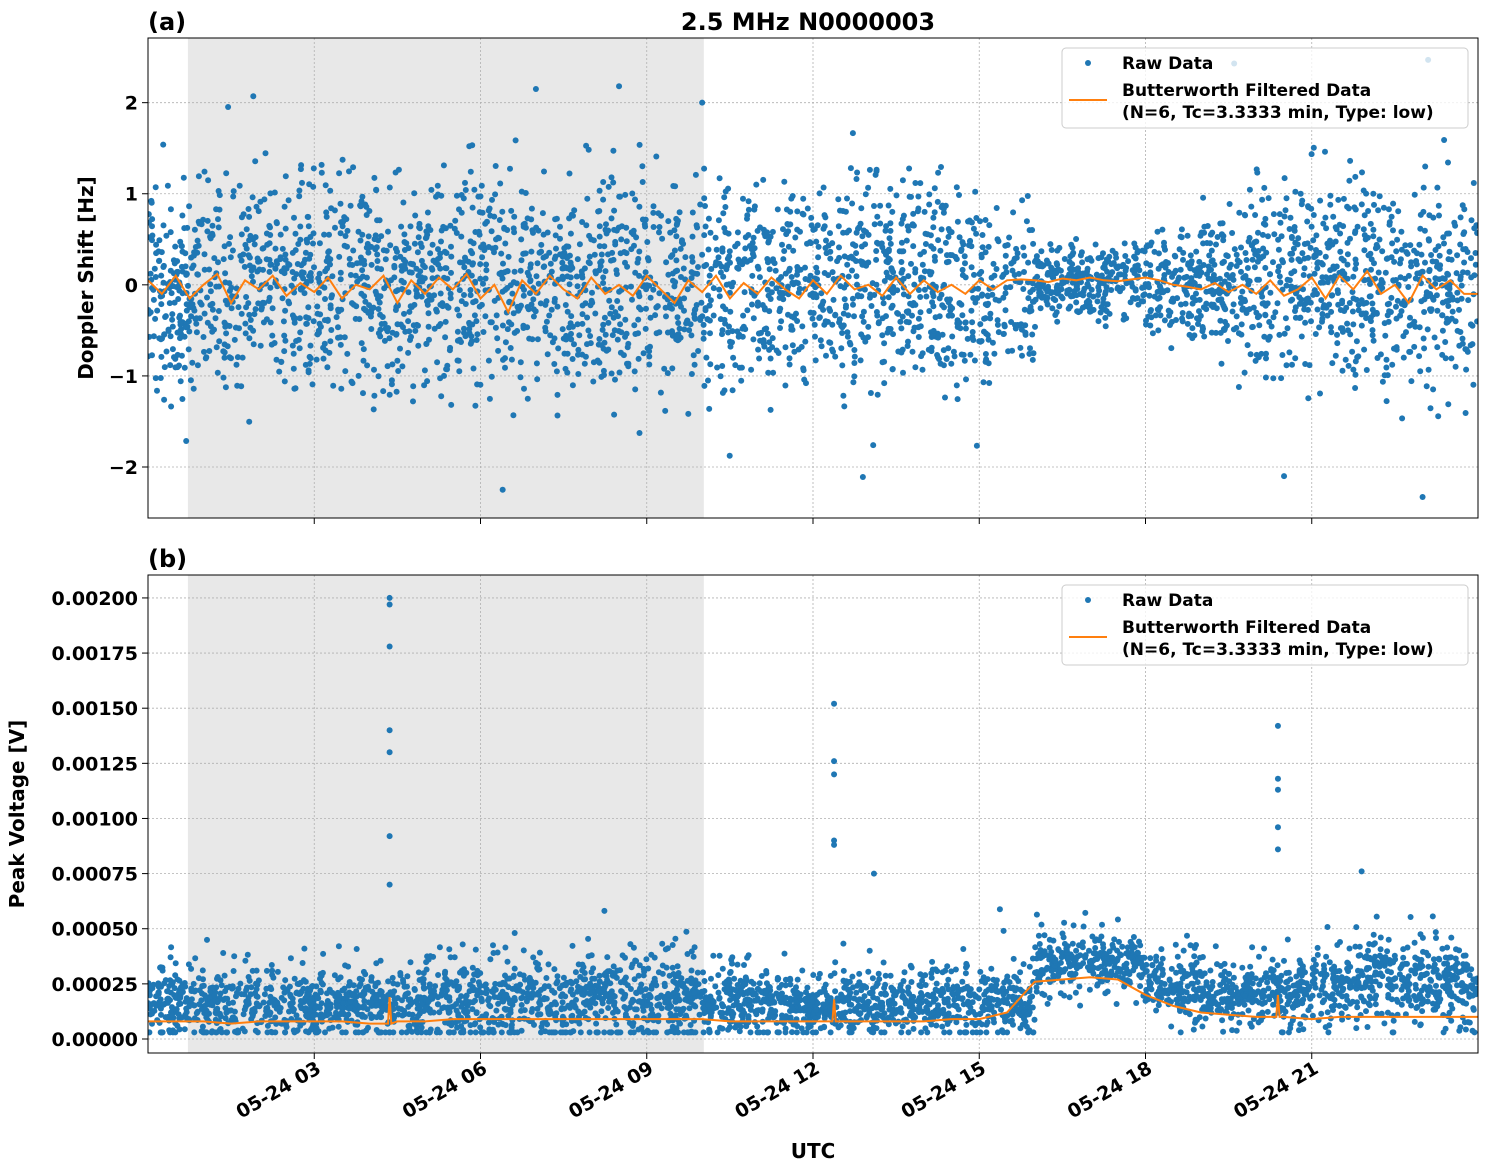  Describe the element at coordinates (1422, 497) in the screenshot. I see `raw-data-outlier` at that location.